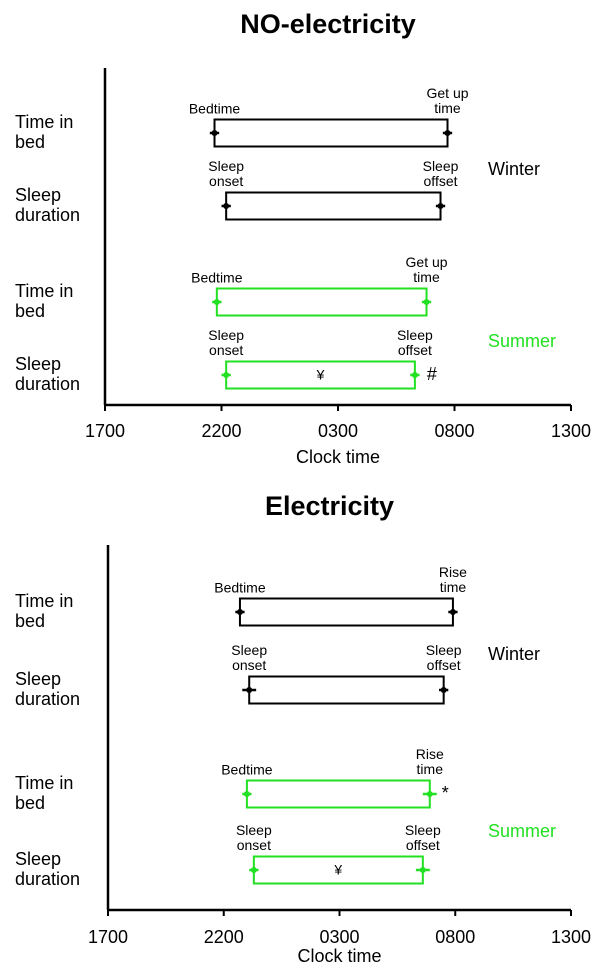 This screenshot has width=593, height=967. I want to click on chart-title: Electricity, so click(329, 506).